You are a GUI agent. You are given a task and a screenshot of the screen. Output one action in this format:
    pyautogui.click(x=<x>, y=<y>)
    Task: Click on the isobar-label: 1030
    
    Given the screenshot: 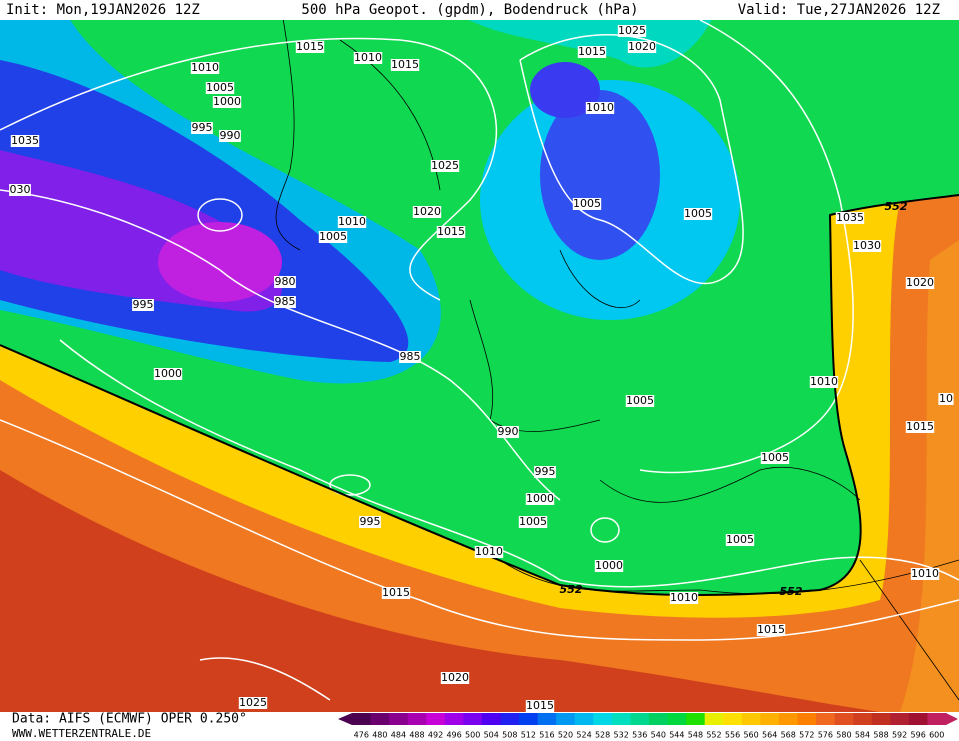 What is the action you would take?
    pyautogui.click(x=867, y=245)
    